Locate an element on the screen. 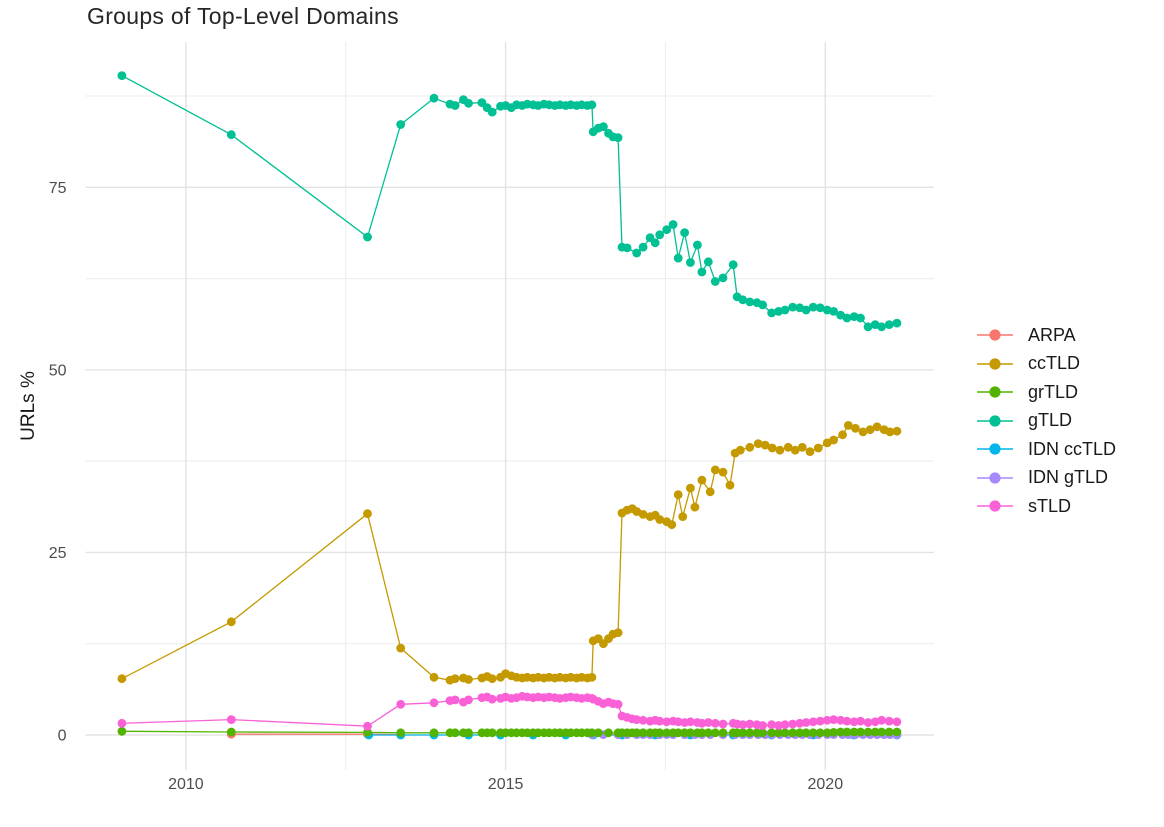  series-grTLD is located at coordinates (509, 732).